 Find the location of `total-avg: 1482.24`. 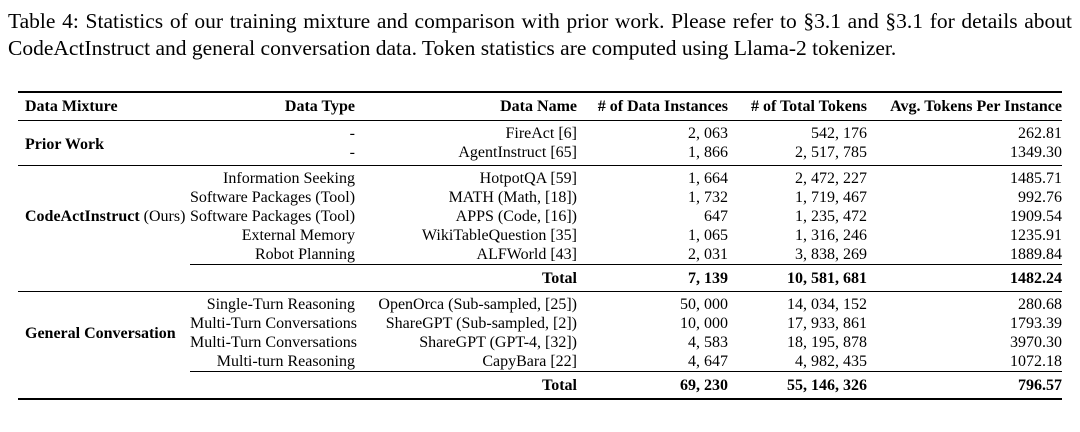

total-avg: 1482.24 is located at coordinates (964, 278).